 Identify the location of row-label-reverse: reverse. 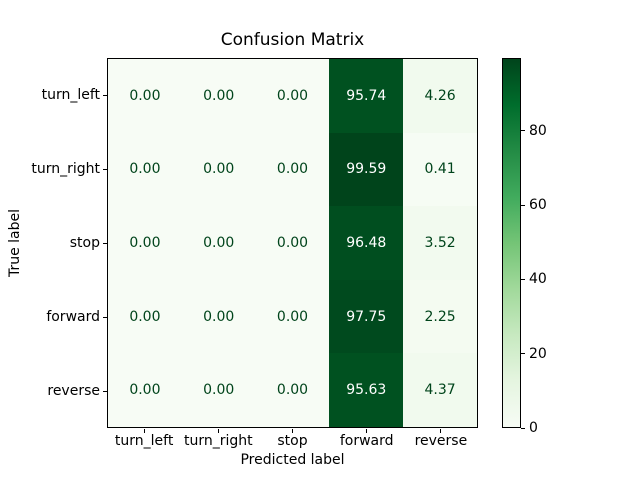
(73, 391).